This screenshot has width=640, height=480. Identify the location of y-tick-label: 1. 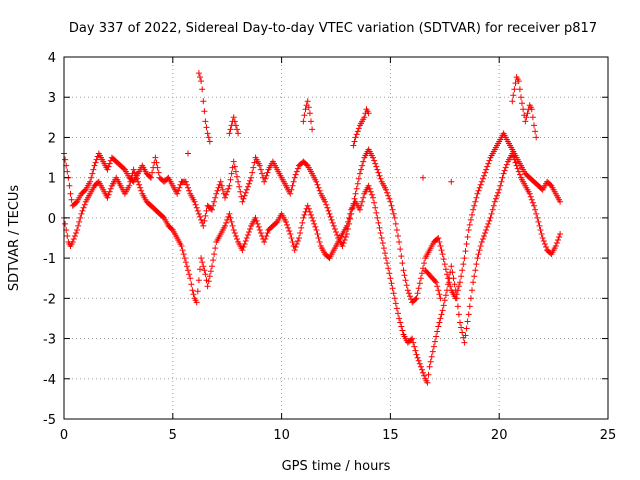
(52, 179).